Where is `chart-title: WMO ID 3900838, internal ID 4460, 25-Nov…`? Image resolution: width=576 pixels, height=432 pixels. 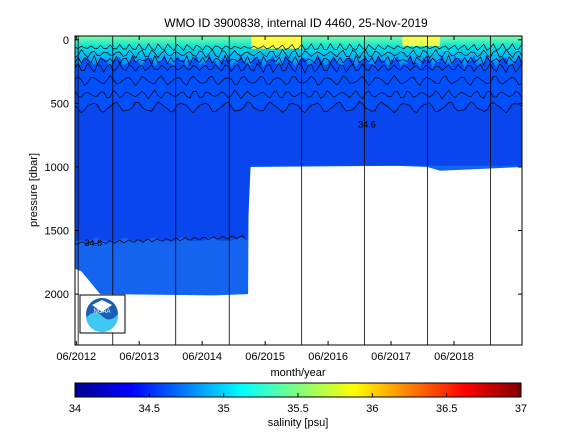 chart-title: WMO ID 3900838, internal ID 4460, 25-Nov… is located at coordinates (296, 23).